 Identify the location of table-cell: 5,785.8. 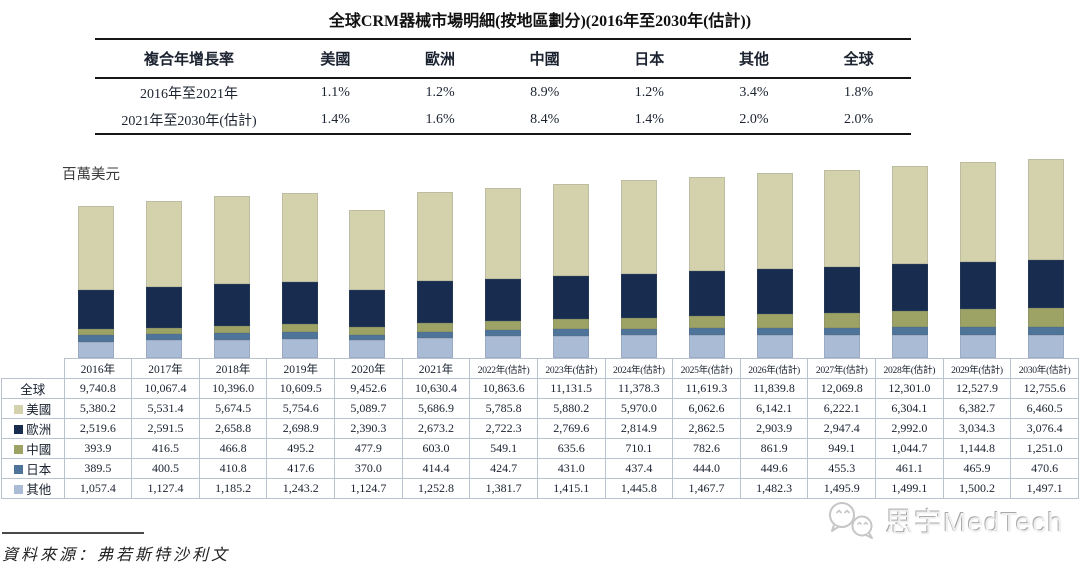
(503, 408).